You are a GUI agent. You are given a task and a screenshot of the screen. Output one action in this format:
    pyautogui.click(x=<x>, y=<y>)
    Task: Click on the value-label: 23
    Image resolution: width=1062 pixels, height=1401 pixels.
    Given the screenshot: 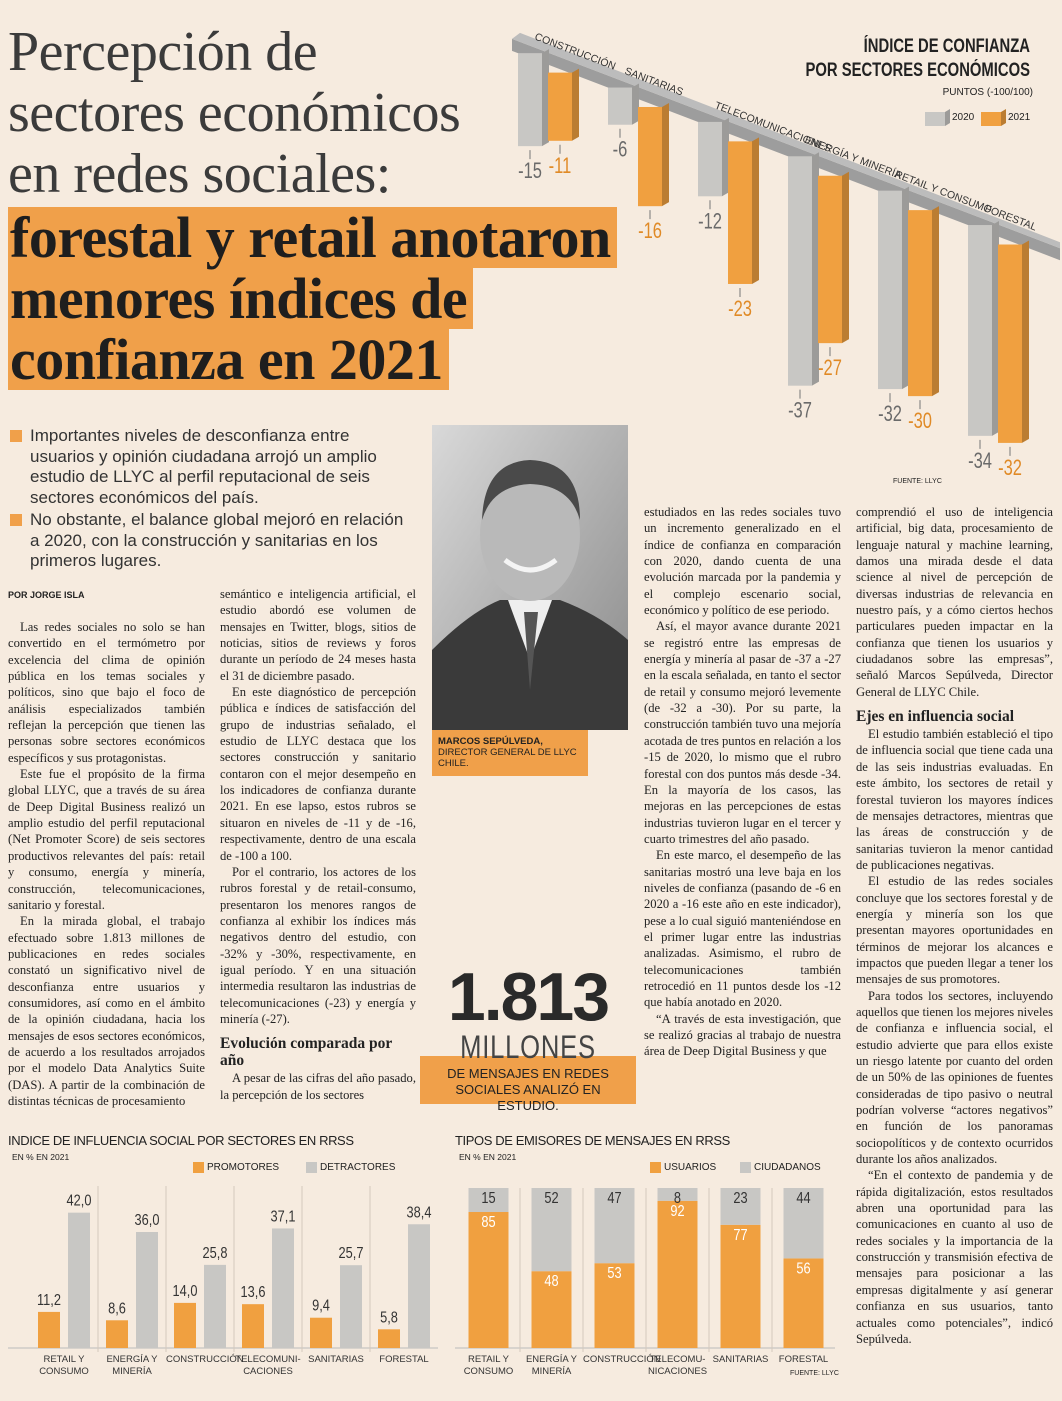 What is the action you would take?
    pyautogui.click(x=740, y=1199)
    